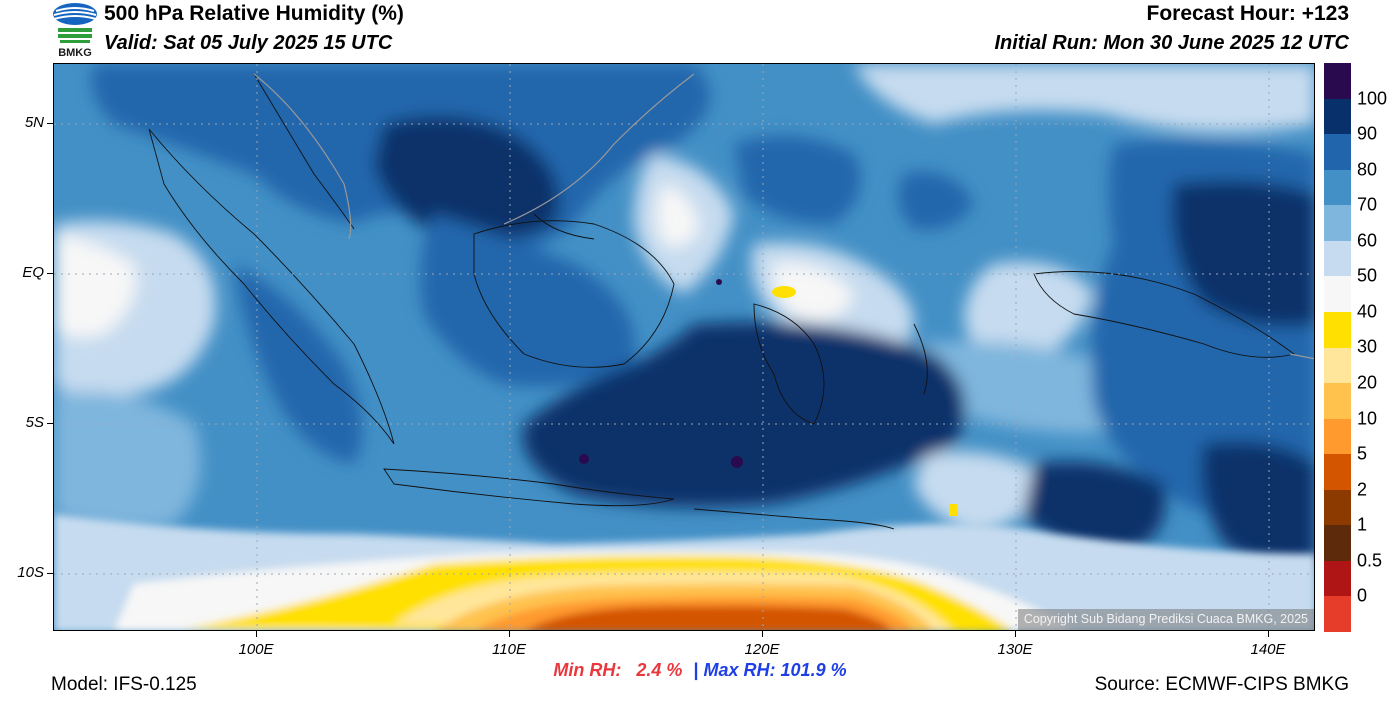  What do you see at coordinates (34, 422) in the screenshot?
I see `lat-label-5s: 5S` at bounding box center [34, 422].